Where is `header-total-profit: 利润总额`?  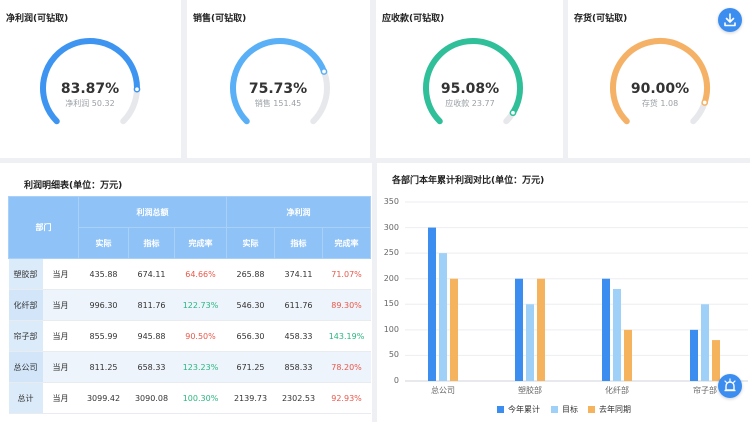
header-total-profit: 利润总额 is located at coordinates (152, 212).